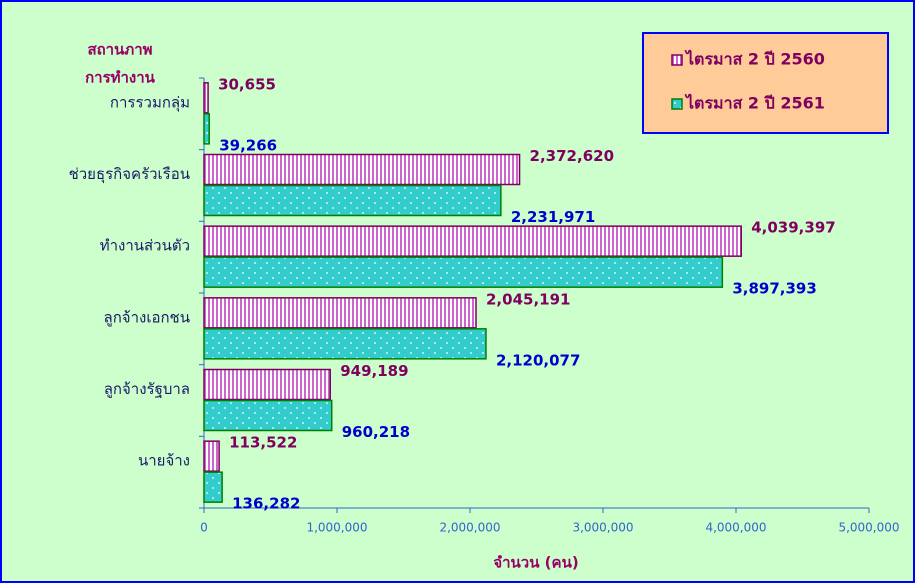  Describe the element at coordinates (164, 461) in the screenshot. I see `y-tick-label: นายจ้าง` at that location.